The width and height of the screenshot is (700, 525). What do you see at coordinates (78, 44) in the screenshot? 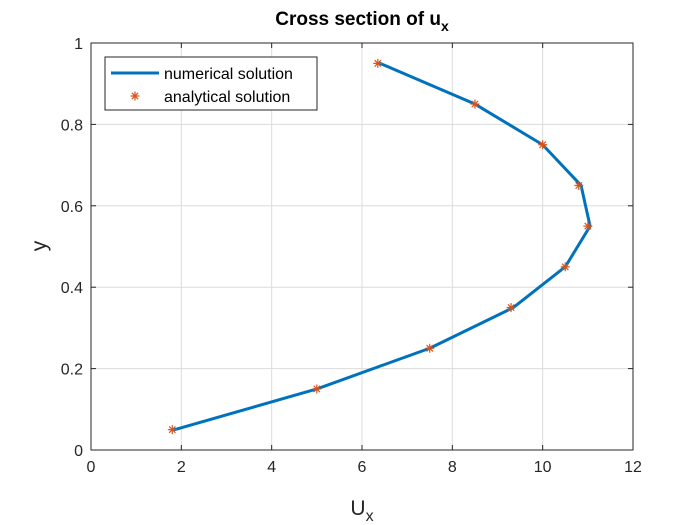
I see `y-tick-label-5: 1` at bounding box center [78, 44].